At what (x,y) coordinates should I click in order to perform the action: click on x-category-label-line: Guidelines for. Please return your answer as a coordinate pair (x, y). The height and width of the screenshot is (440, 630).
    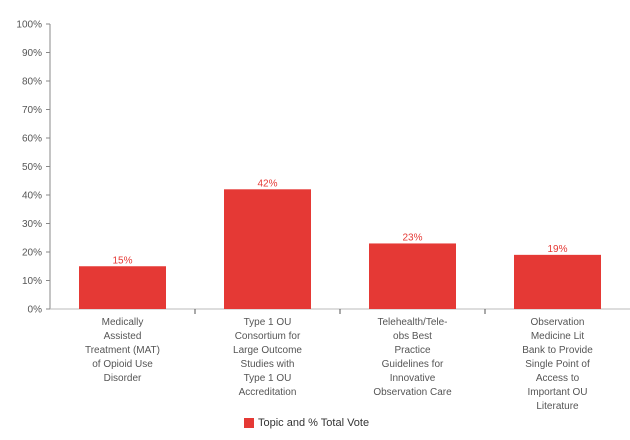
    Looking at the image, I should click on (413, 364).